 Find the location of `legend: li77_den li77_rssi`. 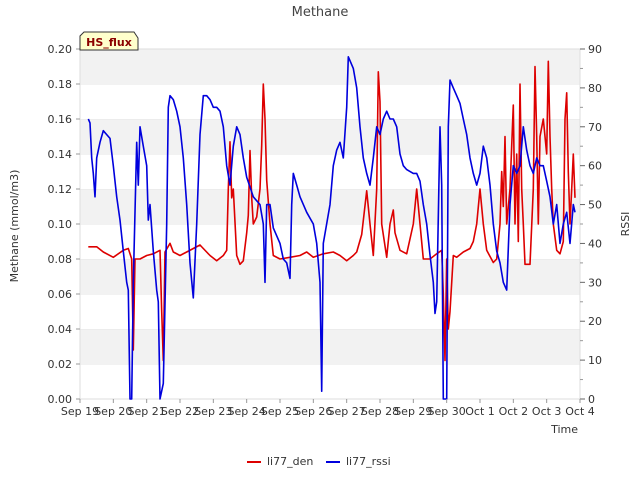

legend: li77_den li77_rssi is located at coordinates (319, 461).